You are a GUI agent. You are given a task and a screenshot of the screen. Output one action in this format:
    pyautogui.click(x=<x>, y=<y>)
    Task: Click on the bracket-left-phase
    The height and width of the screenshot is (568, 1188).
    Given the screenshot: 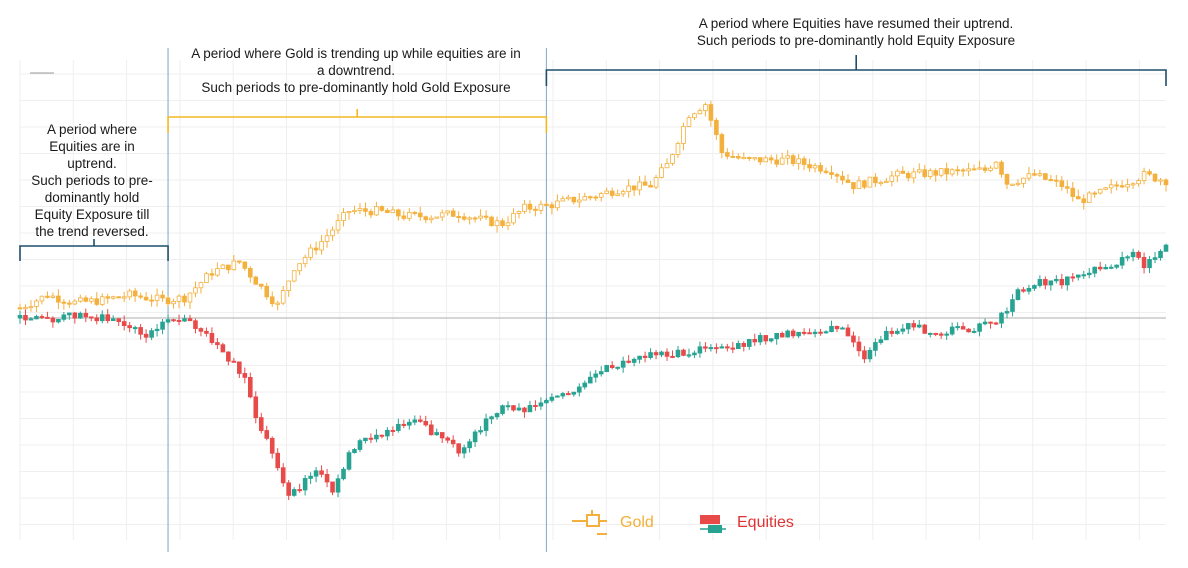 What is the action you would take?
    pyautogui.click(x=94, y=250)
    